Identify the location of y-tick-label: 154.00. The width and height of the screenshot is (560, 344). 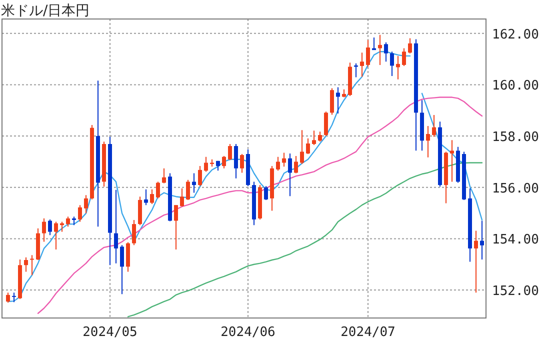
(515, 240).